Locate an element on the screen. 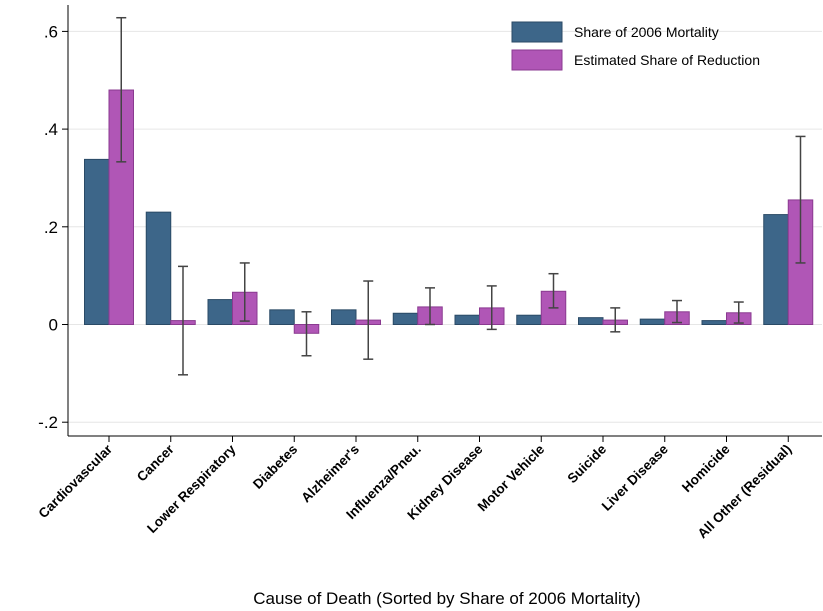 This screenshot has width=823, height=611. x-category-label: Cancer is located at coordinates (156, 463).